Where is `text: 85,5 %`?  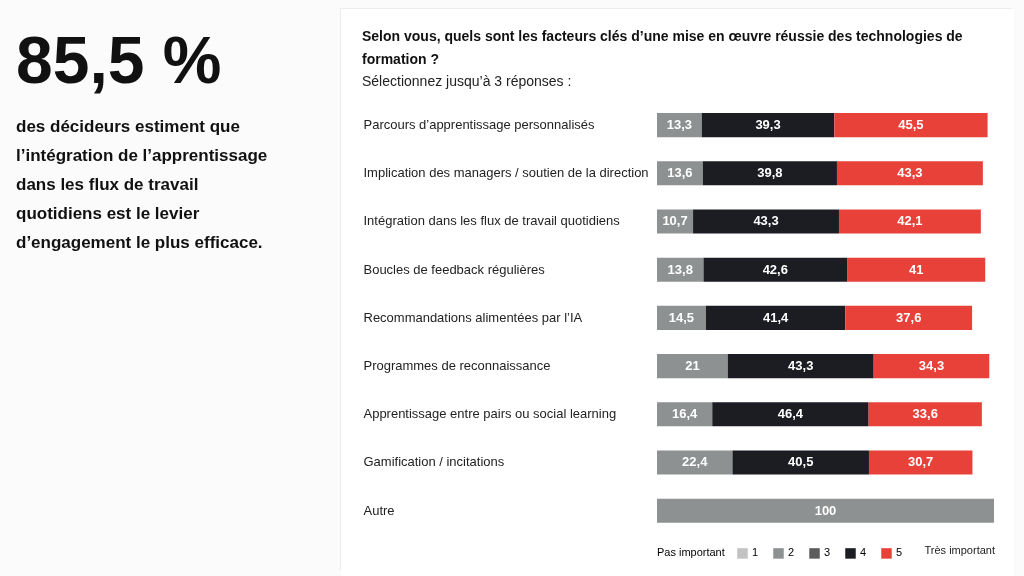
text: 85,5 % is located at coordinates (119, 60).